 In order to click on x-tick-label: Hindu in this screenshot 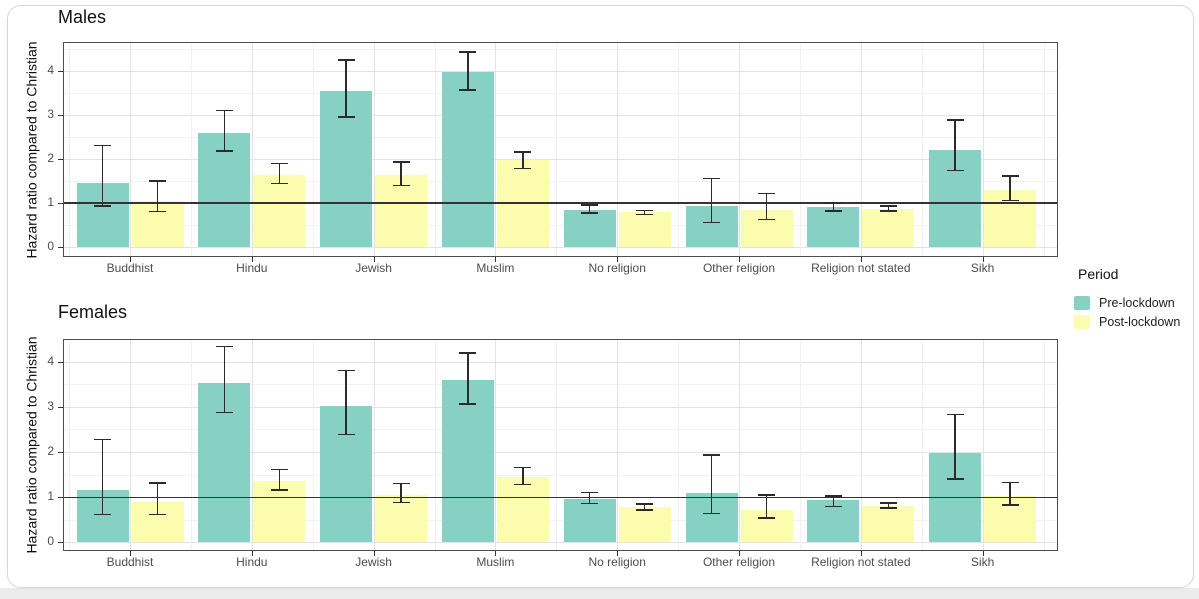, I will do `click(252, 268)`.